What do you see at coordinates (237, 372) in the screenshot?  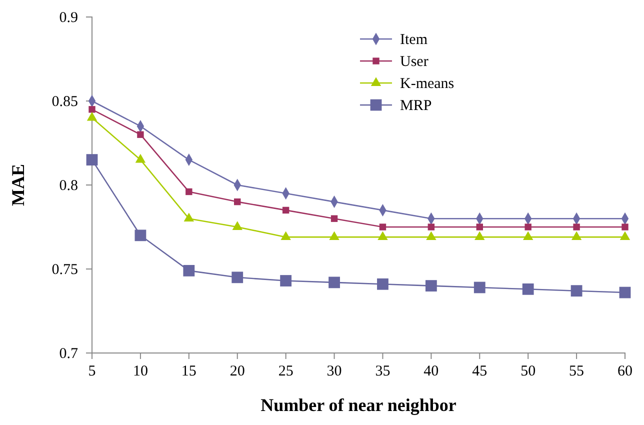 I see `x-tick-label: 20` at bounding box center [237, 372].